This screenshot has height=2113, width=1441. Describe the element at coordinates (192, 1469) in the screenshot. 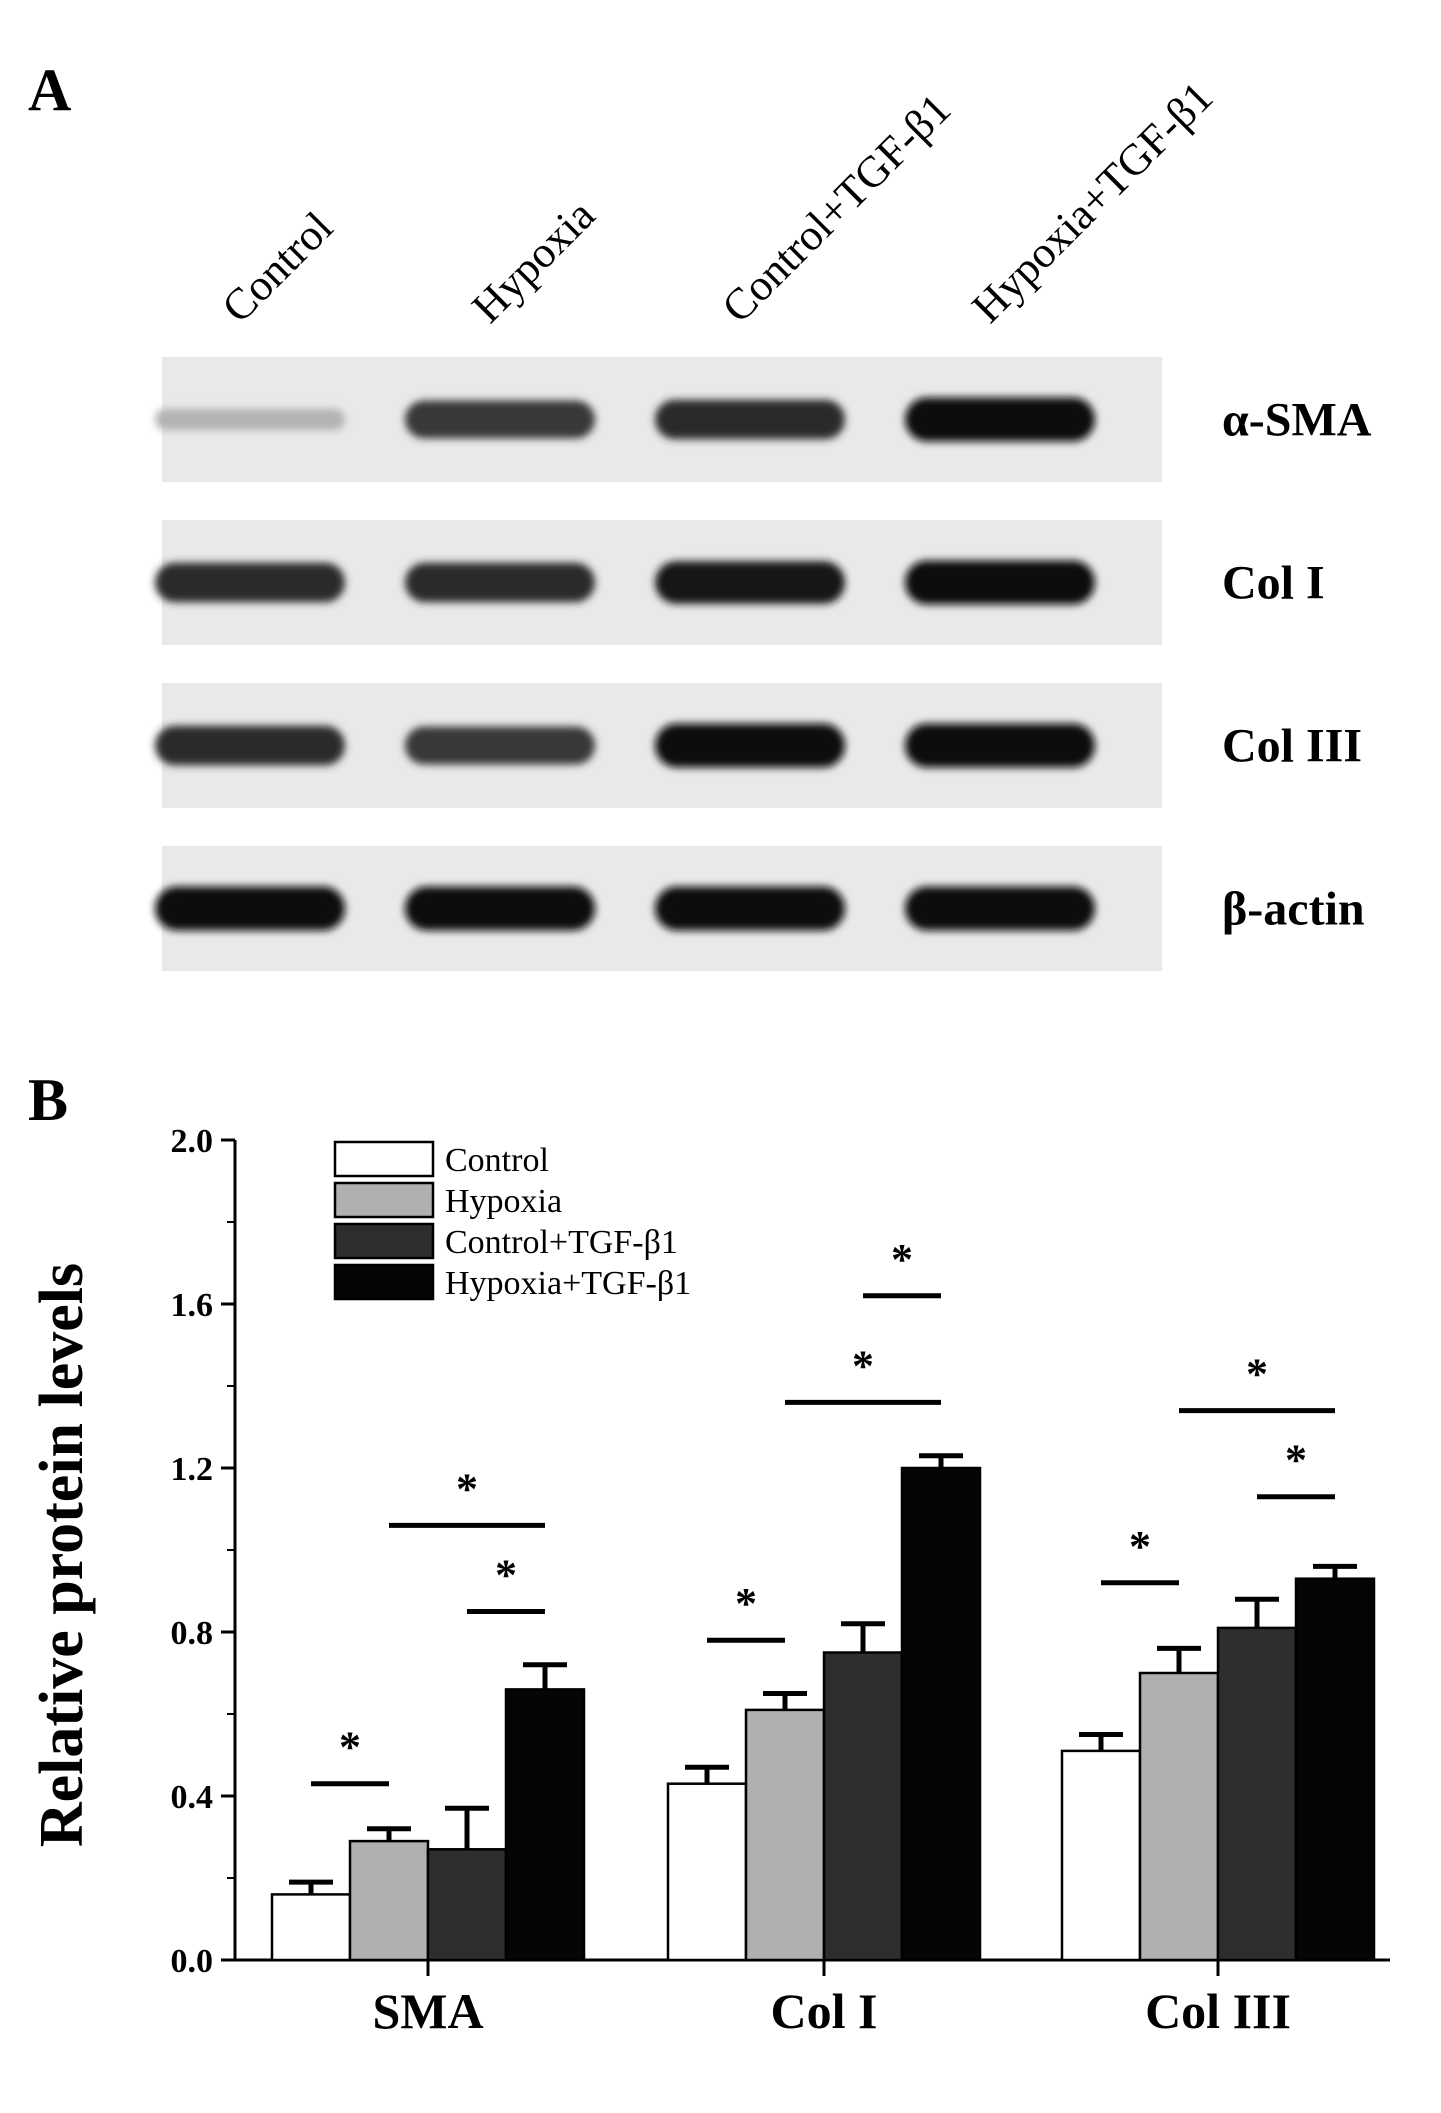

I see `y-tick-label: 1.2` at that location.